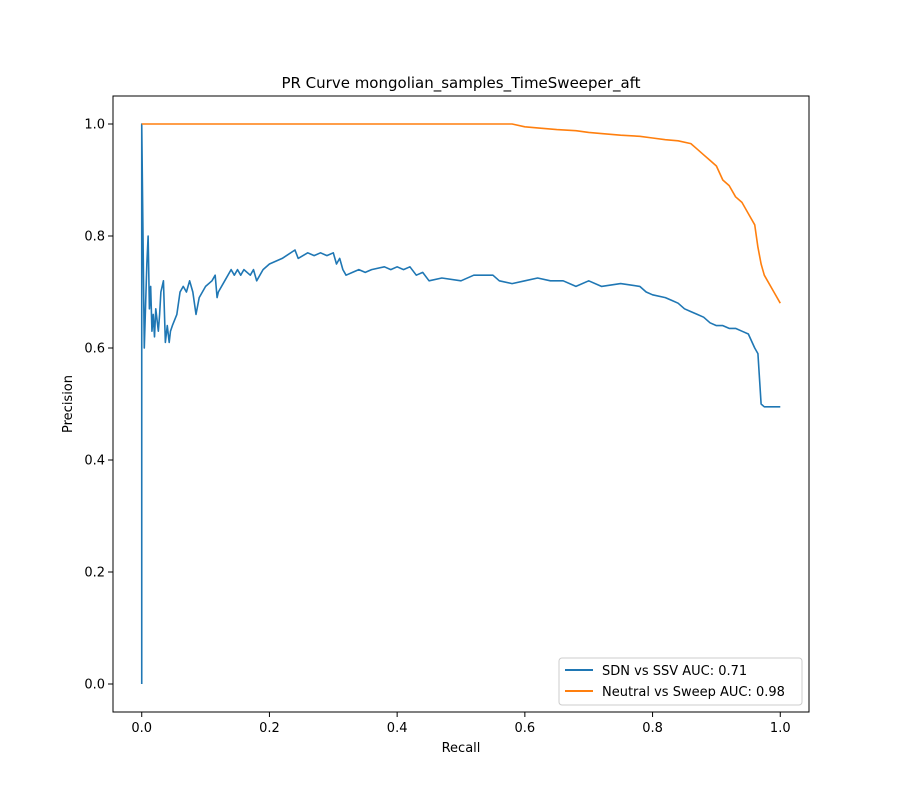  Describe the element at coordinates (94, 349) in the screenshot. I see `y-tick-label: 0.6` at that location.